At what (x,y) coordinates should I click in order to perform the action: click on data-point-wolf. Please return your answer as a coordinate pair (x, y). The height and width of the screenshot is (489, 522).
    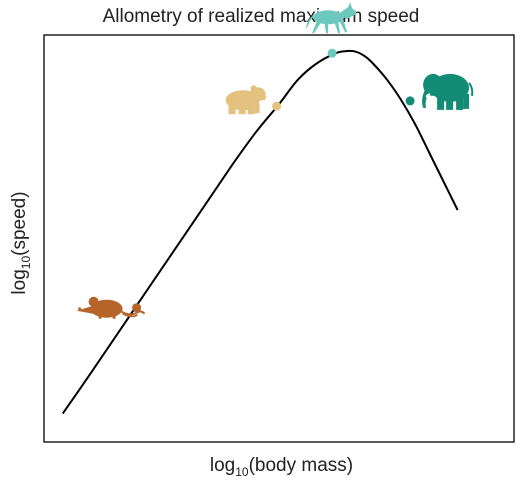
    Looking at the image, I should click on (332, 53).